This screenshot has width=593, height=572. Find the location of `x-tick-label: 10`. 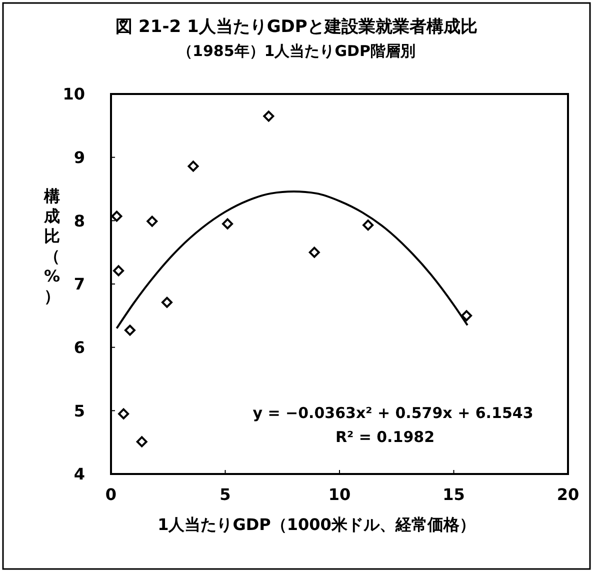

x-tick-label: 10 is located at coordinates (339, 494).